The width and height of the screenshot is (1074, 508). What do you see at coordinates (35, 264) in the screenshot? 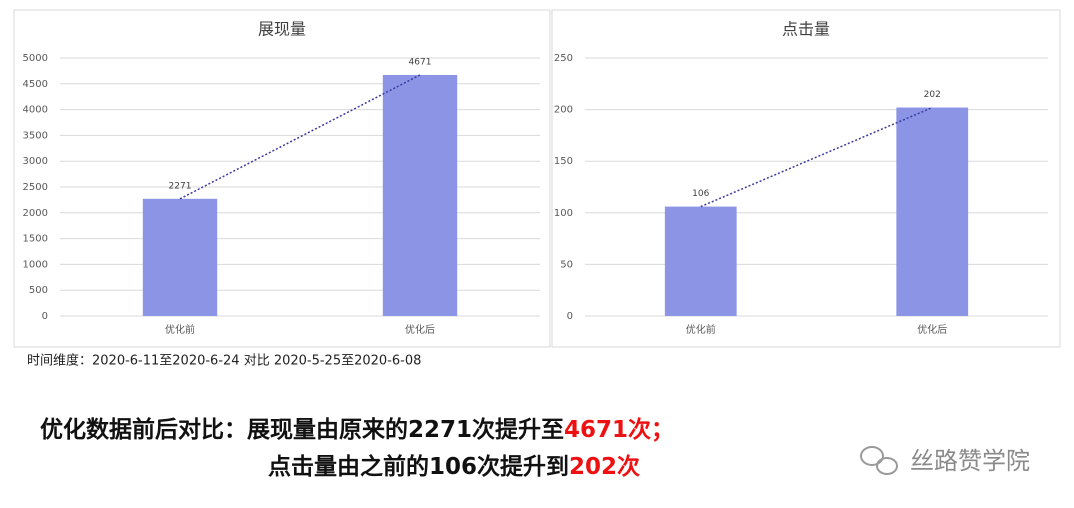
I see `y-tick-label: 1000` at bounding box center [35, 264].